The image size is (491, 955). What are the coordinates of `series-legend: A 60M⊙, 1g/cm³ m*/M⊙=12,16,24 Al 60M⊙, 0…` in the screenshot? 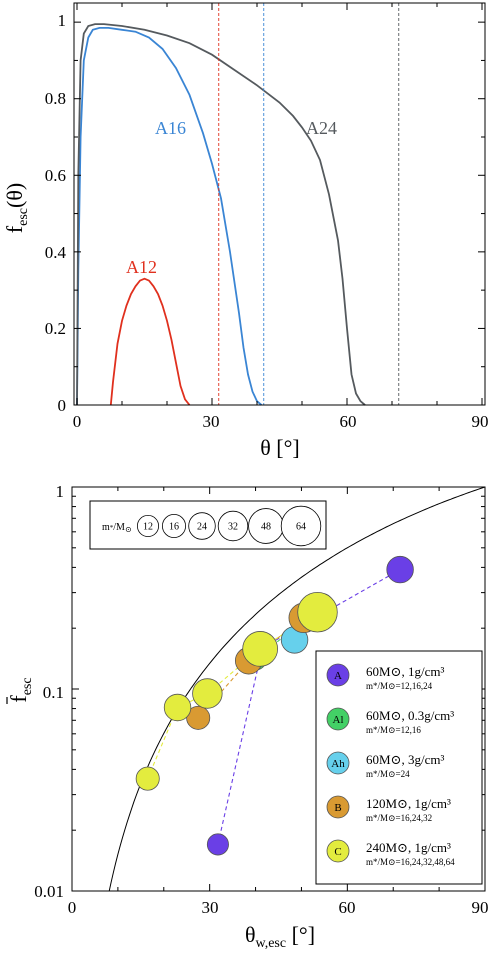 It's located at (399, 767).